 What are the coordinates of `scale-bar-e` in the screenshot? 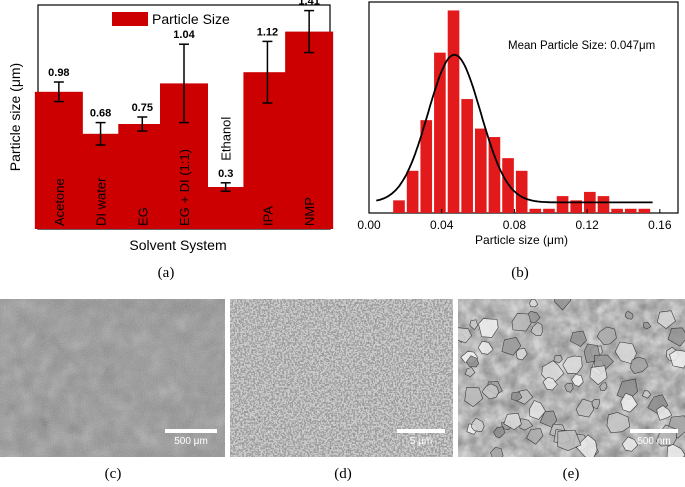 It's located at (654, 431).